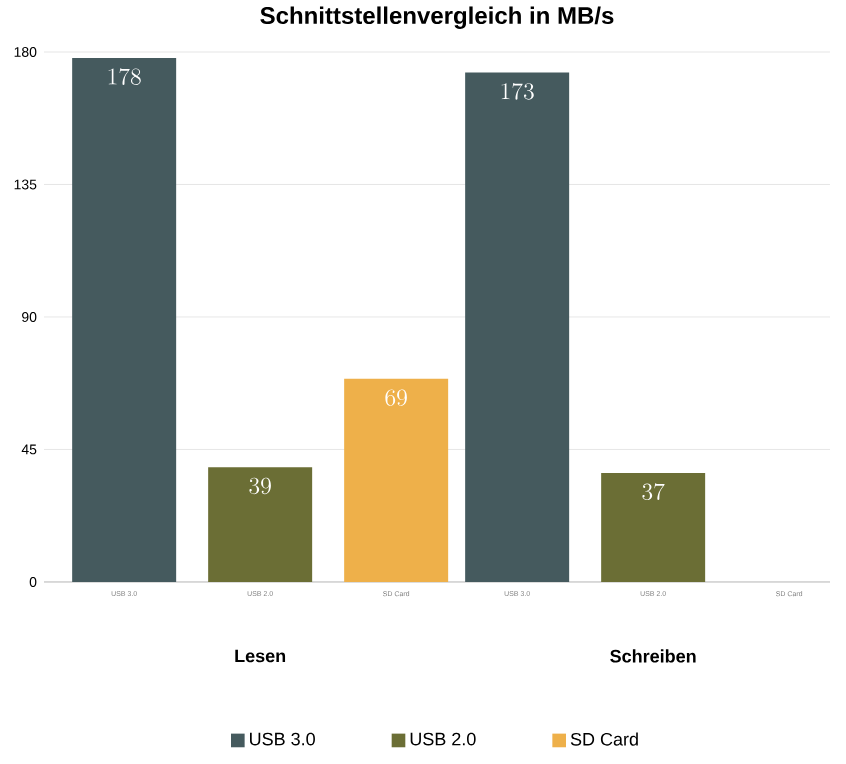 The image size is (846, 764). I want to click on legend-label: USB 2.0, so click(443, 739).